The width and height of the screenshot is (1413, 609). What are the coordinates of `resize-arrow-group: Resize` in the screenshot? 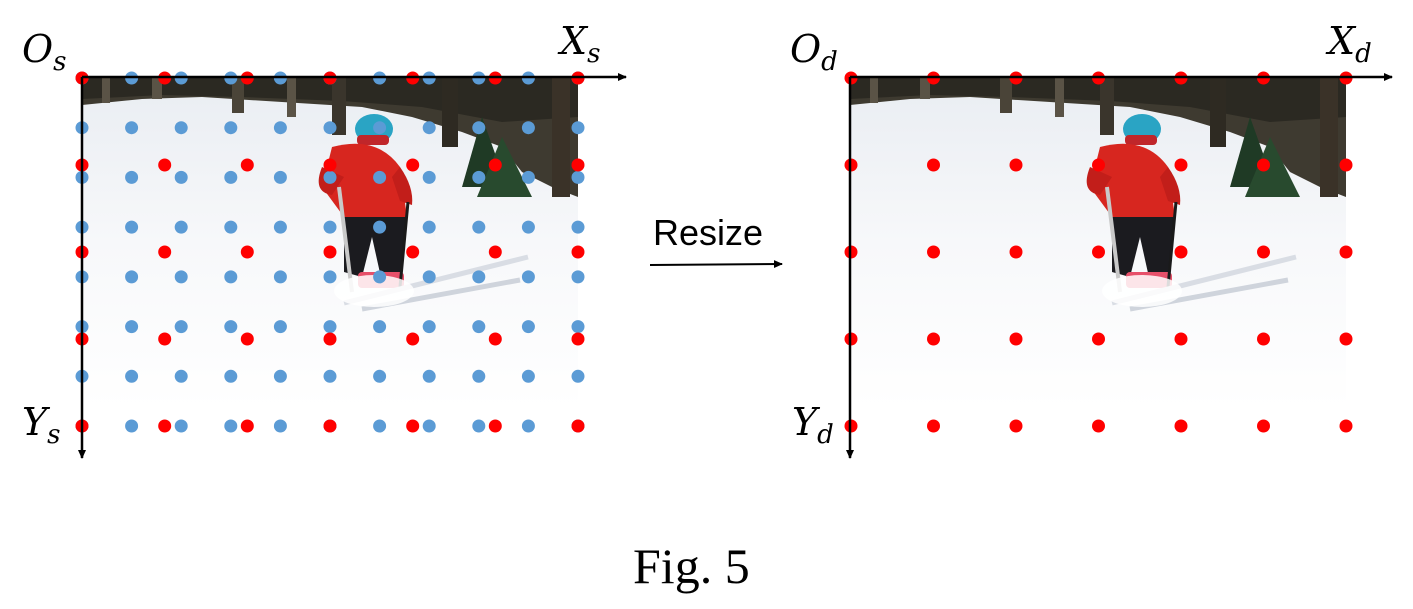 It's located at (716, 240).